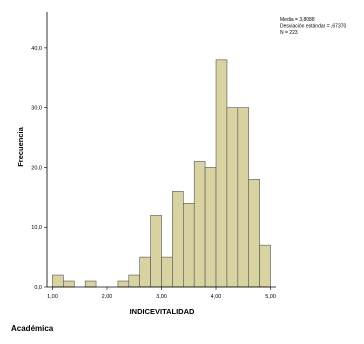  I want to click on y-tick-label: 30,0, so click(36, 109).